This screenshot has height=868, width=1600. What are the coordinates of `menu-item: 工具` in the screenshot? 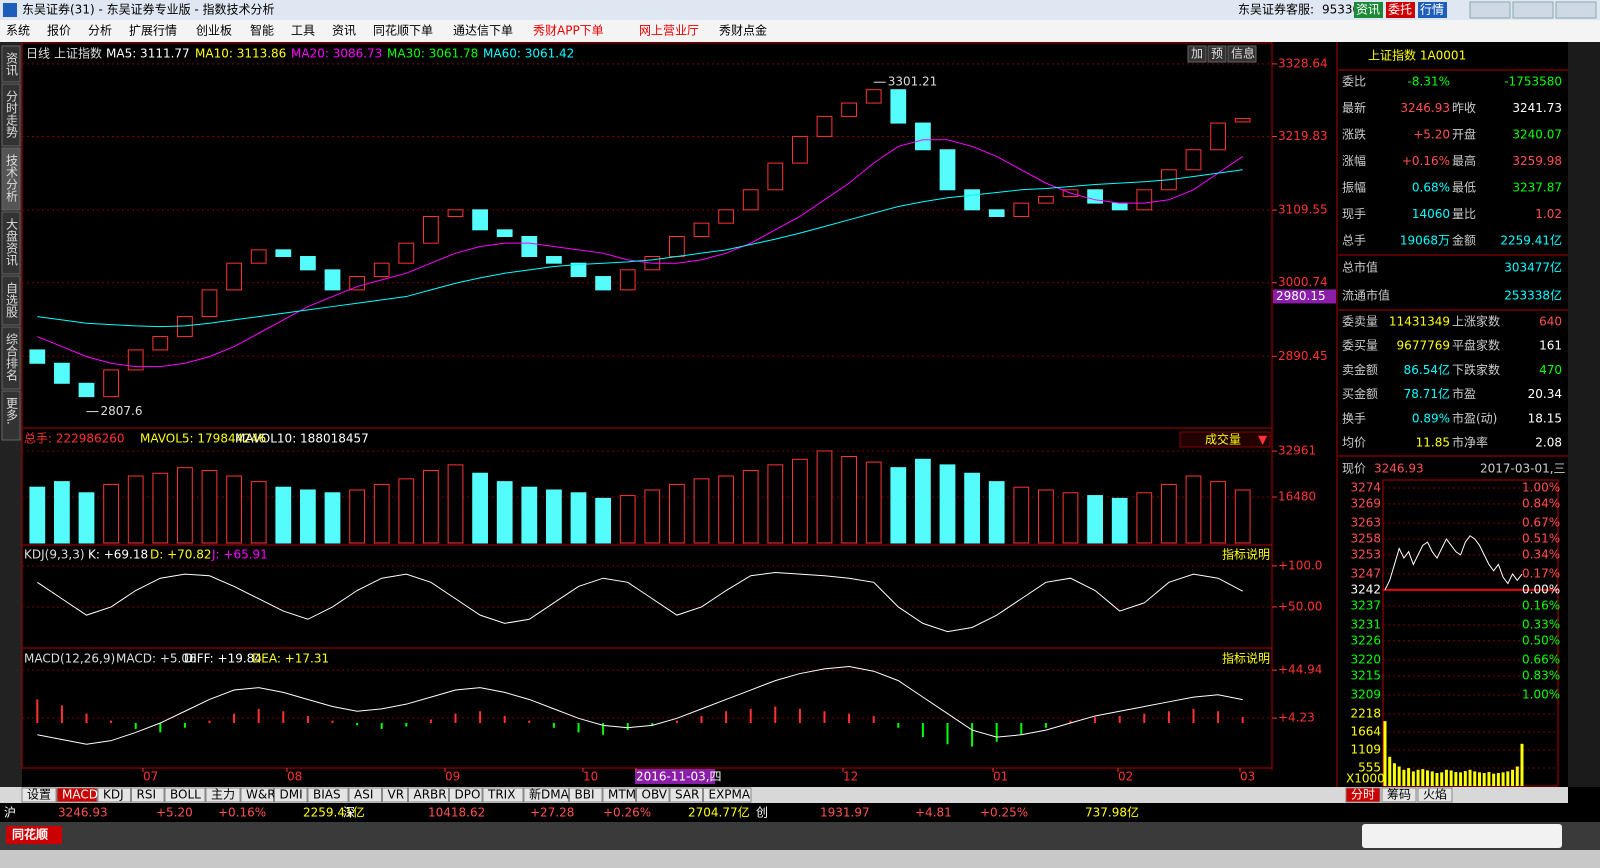 It's located at (303, 31).